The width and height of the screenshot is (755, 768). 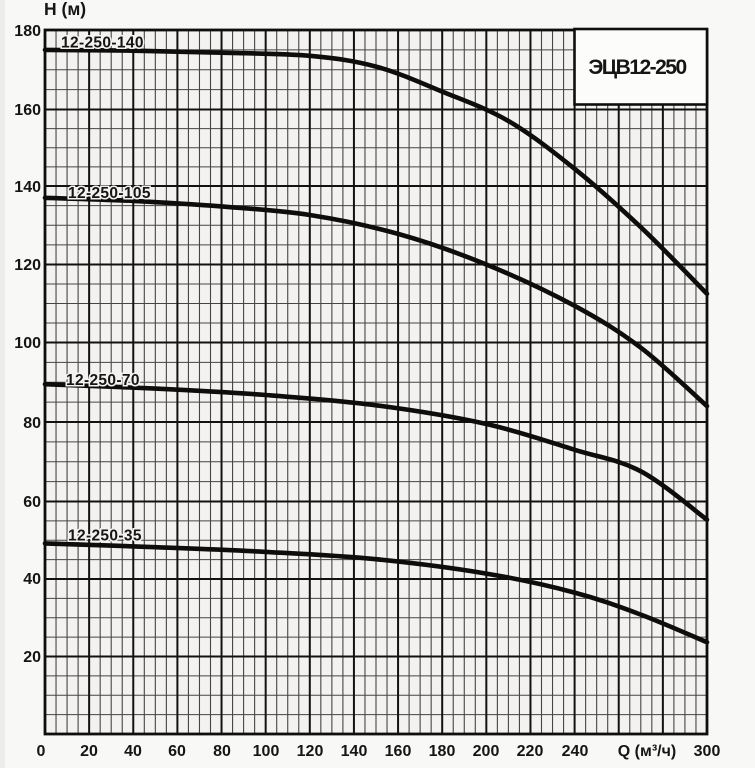 I want to click on svg-text: 220, so click(x=530, y=751).